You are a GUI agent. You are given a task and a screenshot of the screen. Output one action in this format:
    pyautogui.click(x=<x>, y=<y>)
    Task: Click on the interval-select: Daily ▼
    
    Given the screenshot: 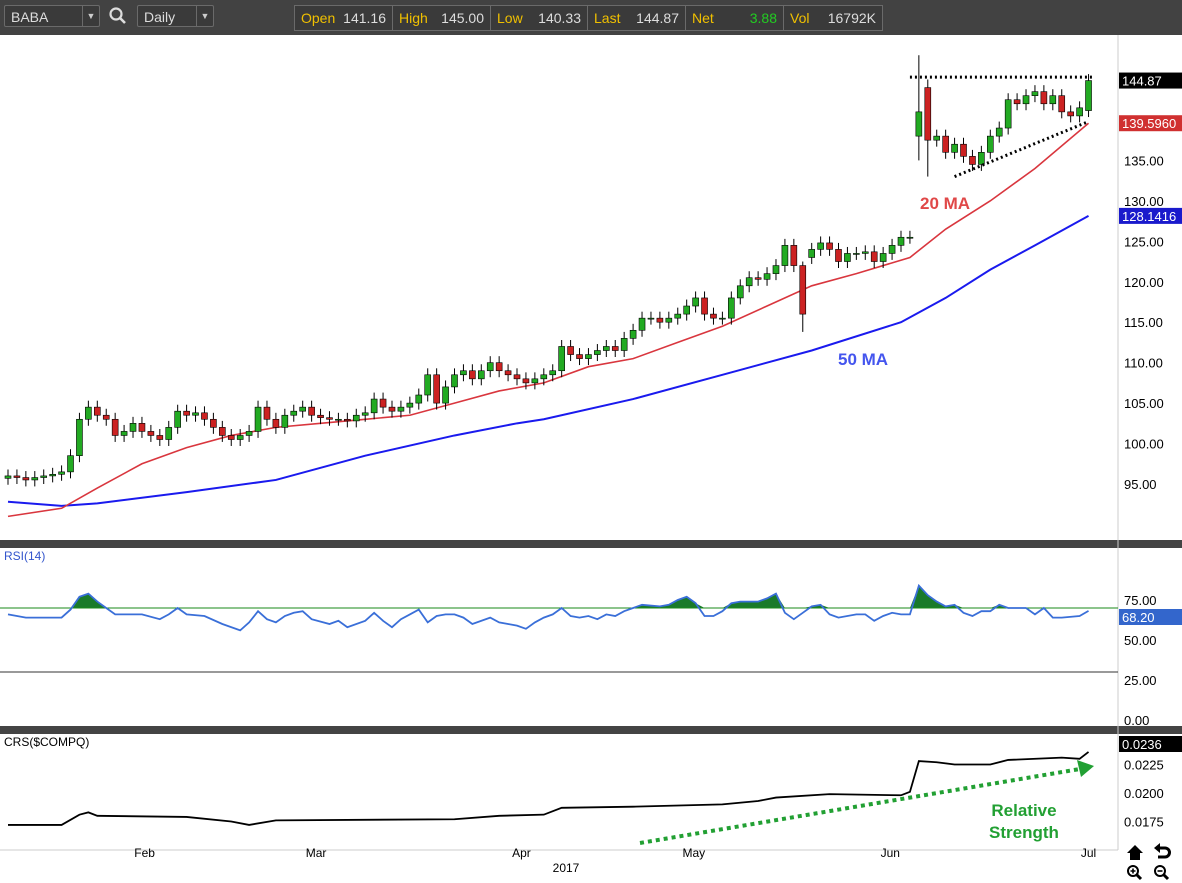 What is the action you would take?
    pyautogui.click(x=175, y=16)
    